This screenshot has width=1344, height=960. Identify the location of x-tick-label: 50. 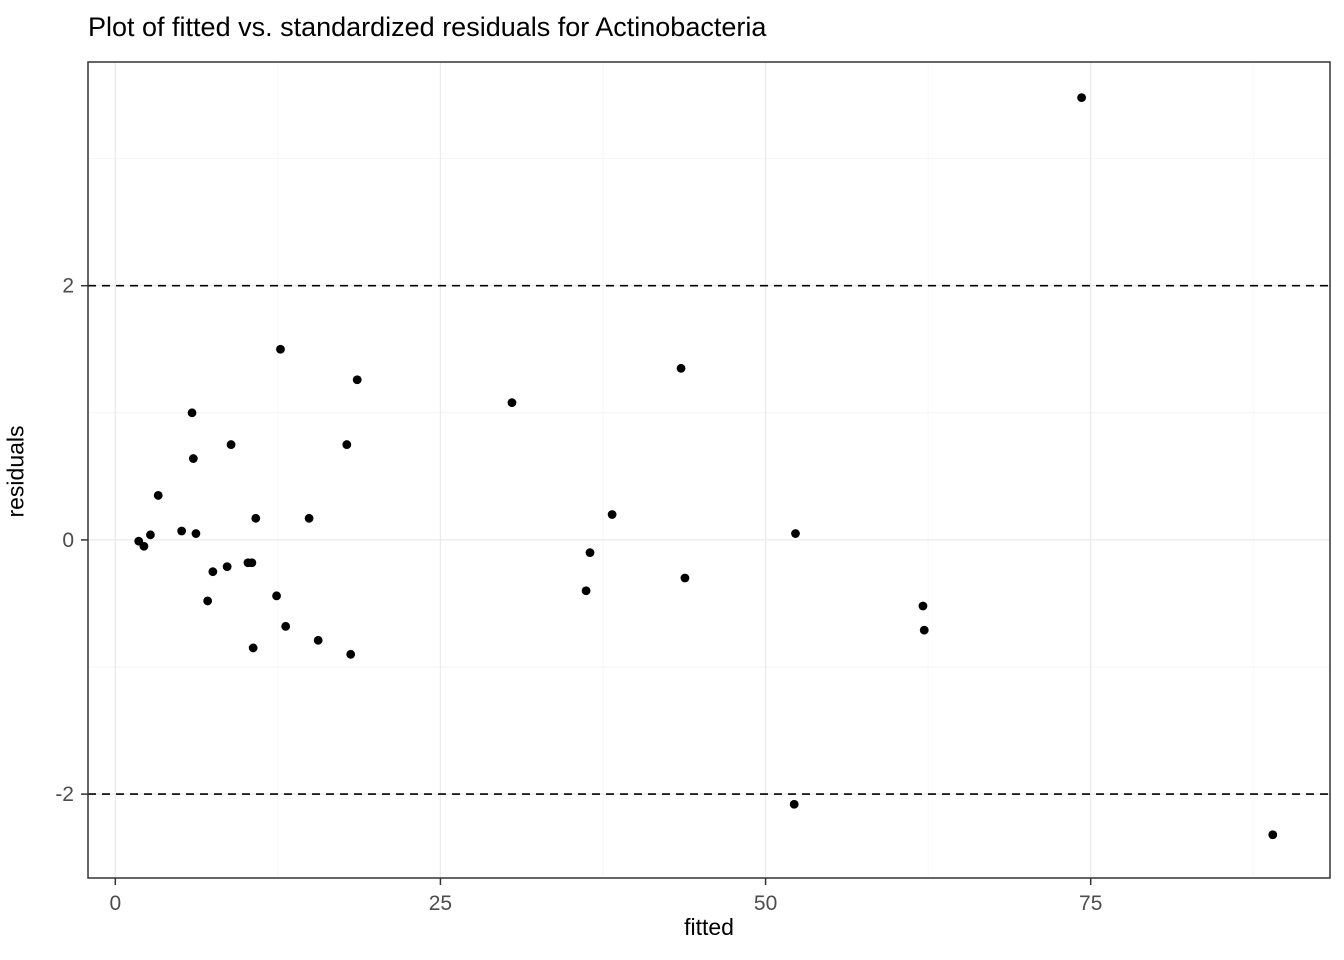
(765, 903).